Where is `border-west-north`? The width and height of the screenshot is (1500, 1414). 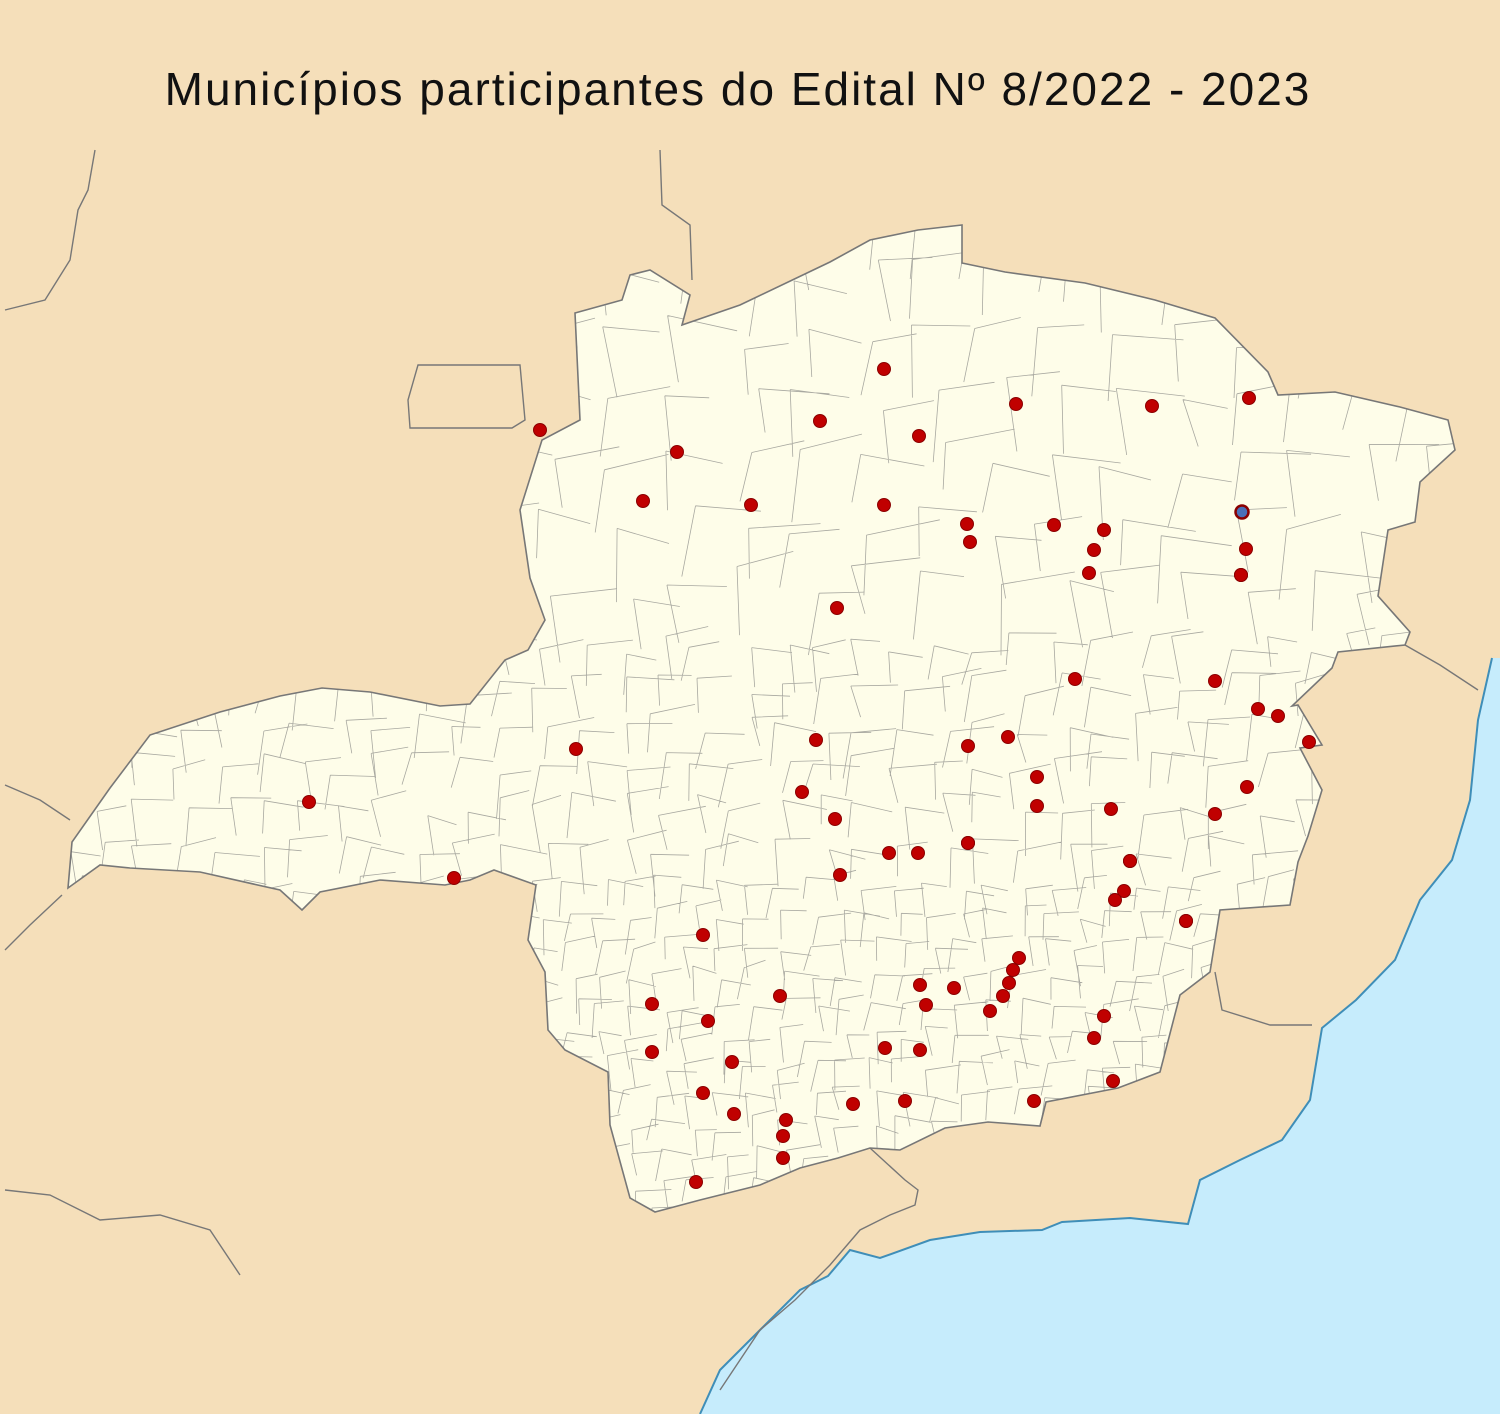
border-west-north is located at coordinates (50, 230).